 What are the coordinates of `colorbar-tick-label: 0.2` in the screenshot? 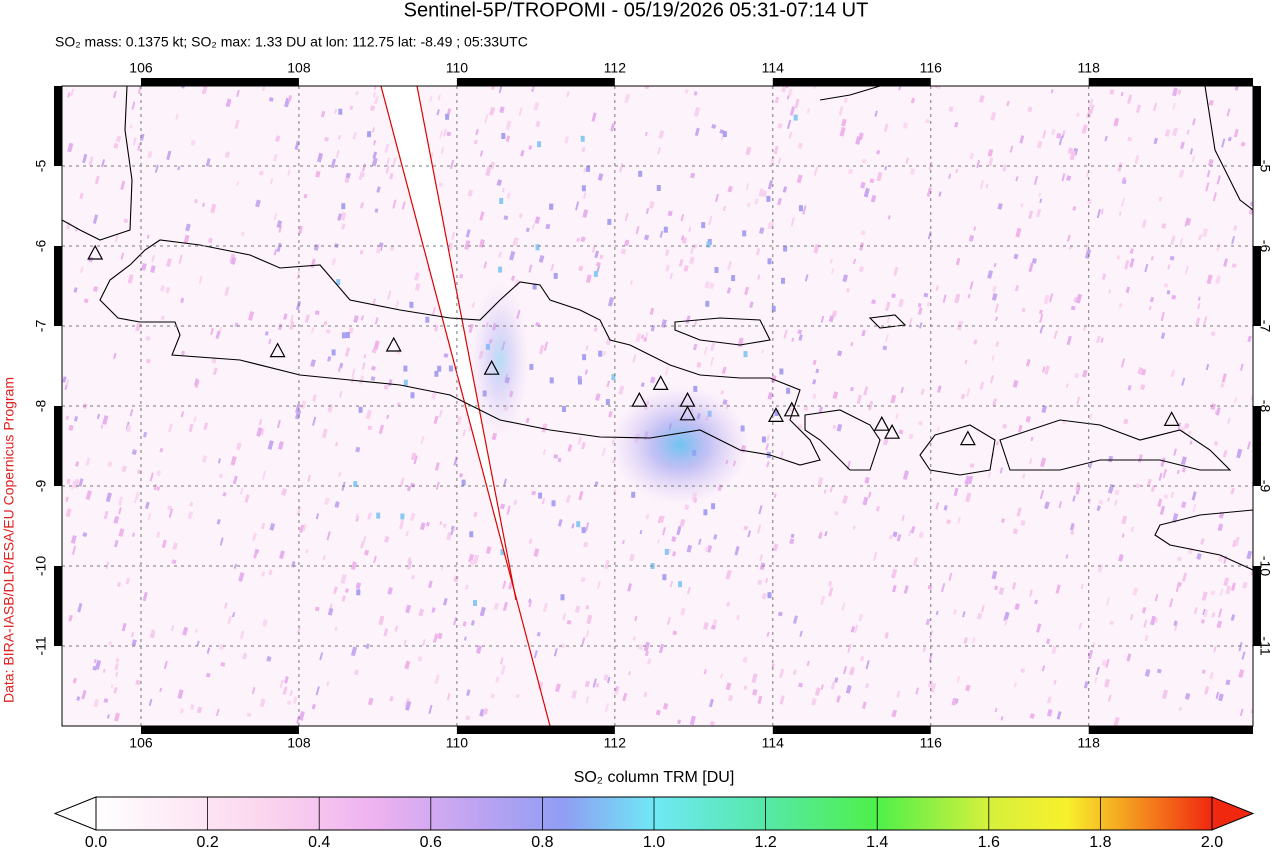 It's located at (207, 842).